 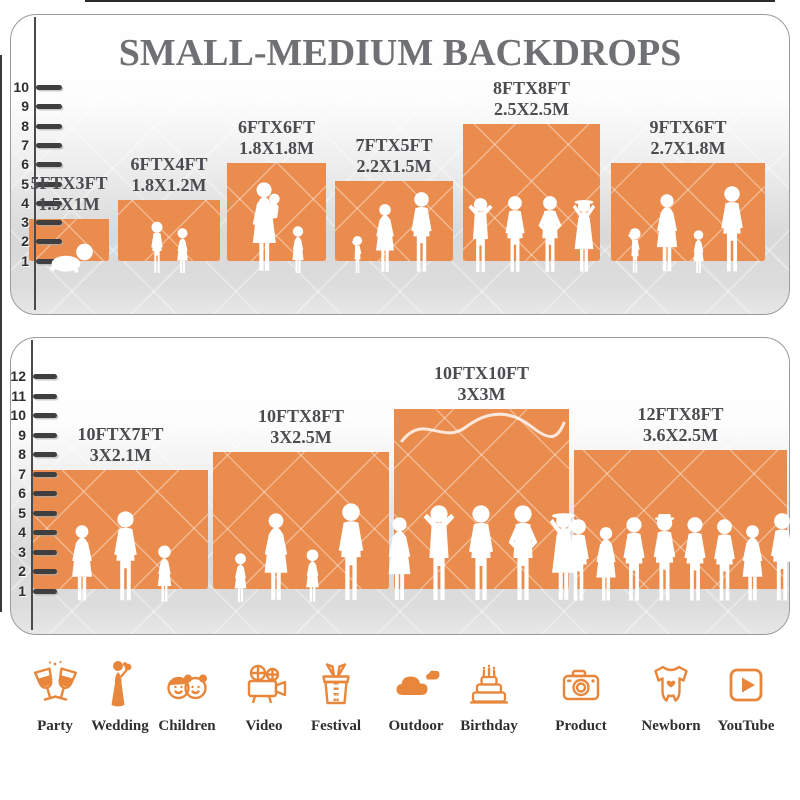 I want to click on backdrop-size-m: 2.7X1.8M, so click(x=688, y=148).